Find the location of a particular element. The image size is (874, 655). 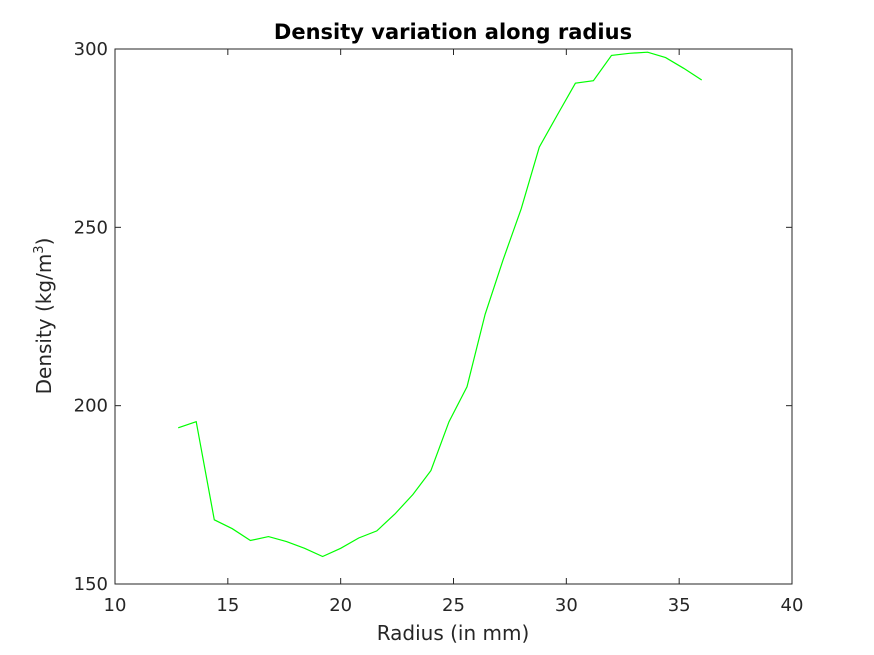

chart-title: Density variation along radius is located at coordinates (453, 32).